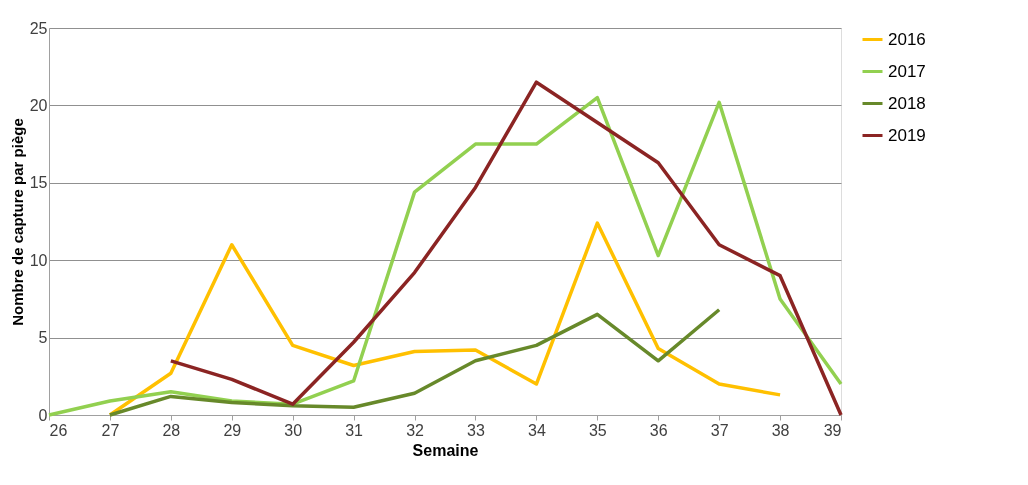 Image resolution: width=1028 pixels, height=485 pixels. What do you see at coordinates (658, 430) in the screenshot?
I see `x-tick-label: 36` at bounding box center [658, 430].